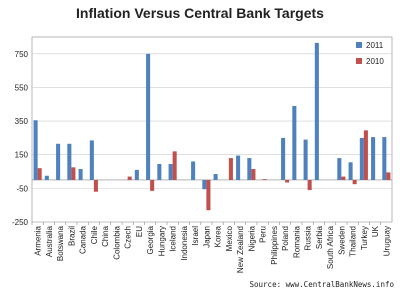  What do you see at coordinates (195, 236) in the screenshot?
I see `x-tick-label: Israel` at bounding box center [195, 236].